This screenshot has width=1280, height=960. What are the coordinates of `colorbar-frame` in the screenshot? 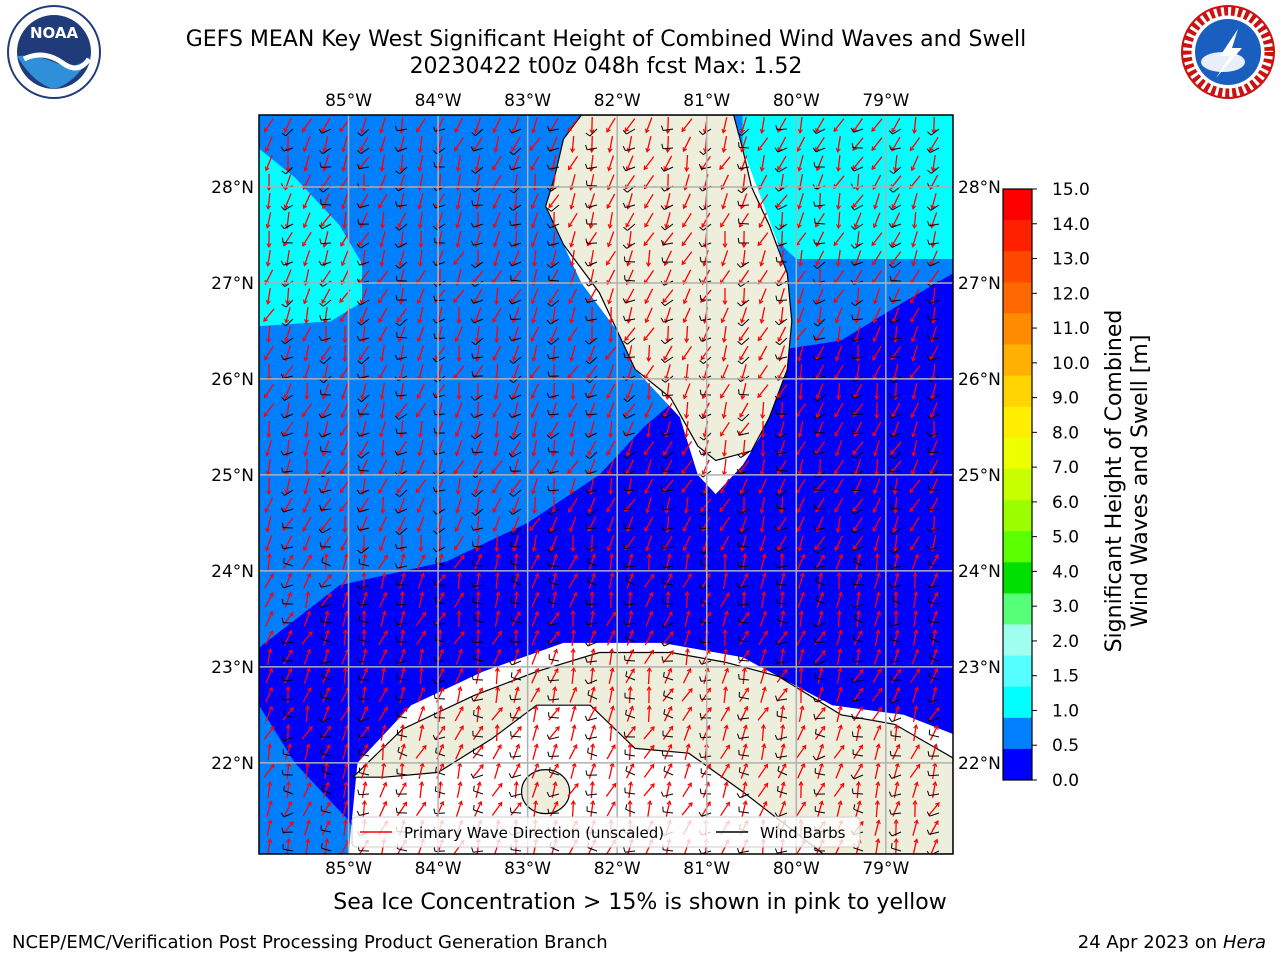 It's located at (1017, 484).